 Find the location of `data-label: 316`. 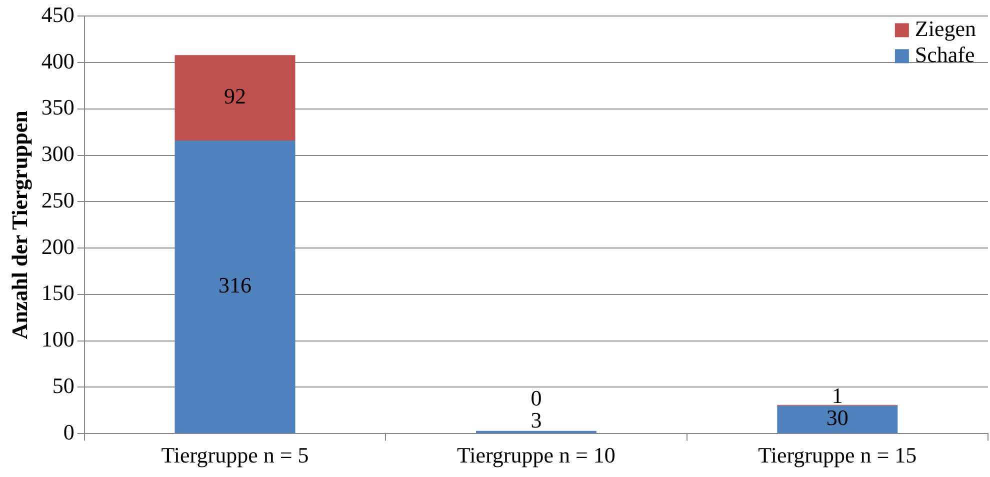

data-label: 316 is located at coordinates (235, 285).